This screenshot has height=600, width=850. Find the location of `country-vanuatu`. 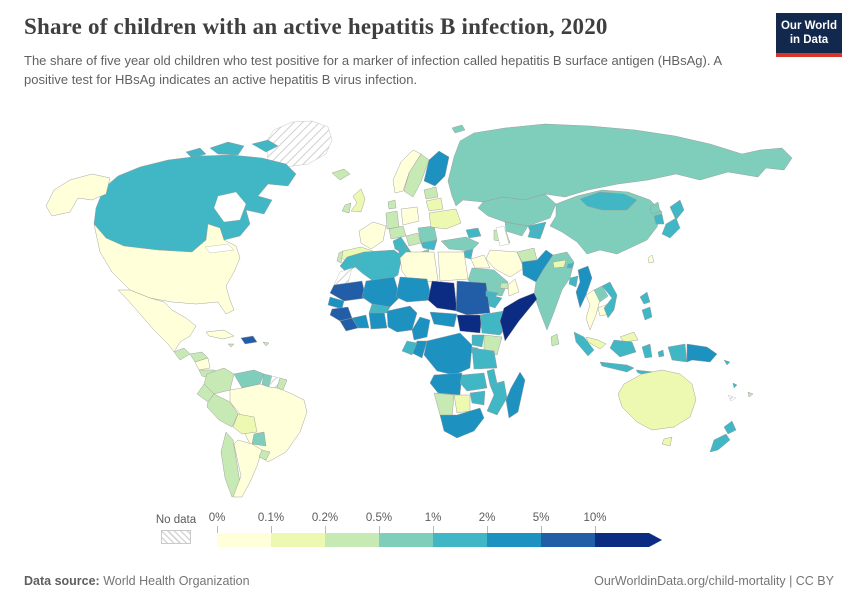

country-vanuatu is located at coordinates (735, 385).